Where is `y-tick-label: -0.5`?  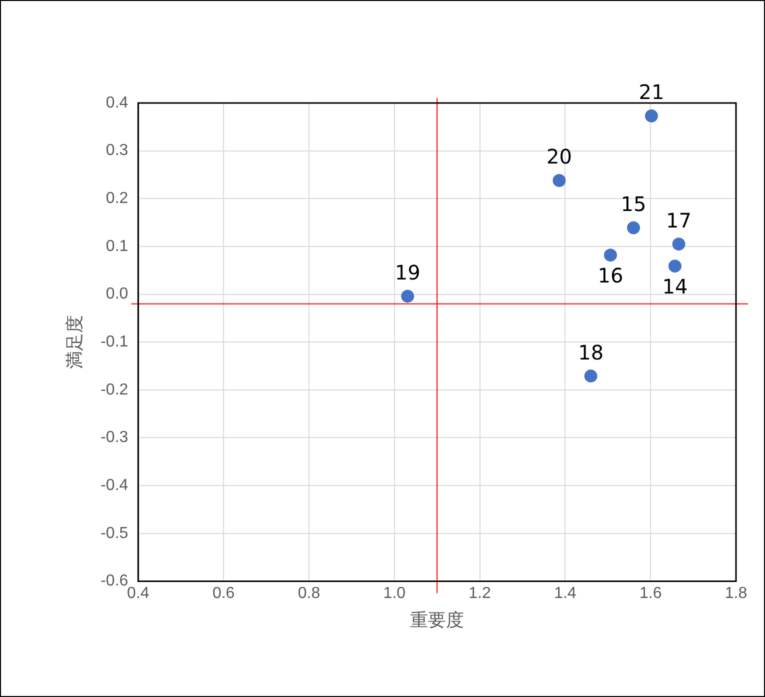 y-tick-label: -0.5 is located at coordinates (114, 533).